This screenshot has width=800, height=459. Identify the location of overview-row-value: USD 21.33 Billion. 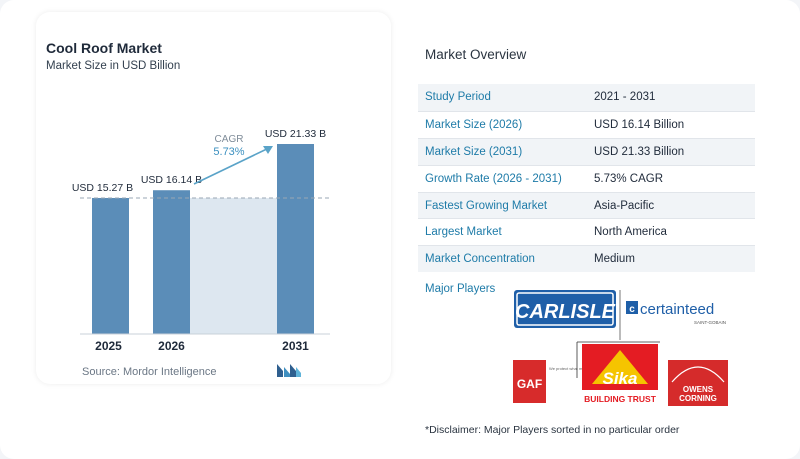
(639, 151).